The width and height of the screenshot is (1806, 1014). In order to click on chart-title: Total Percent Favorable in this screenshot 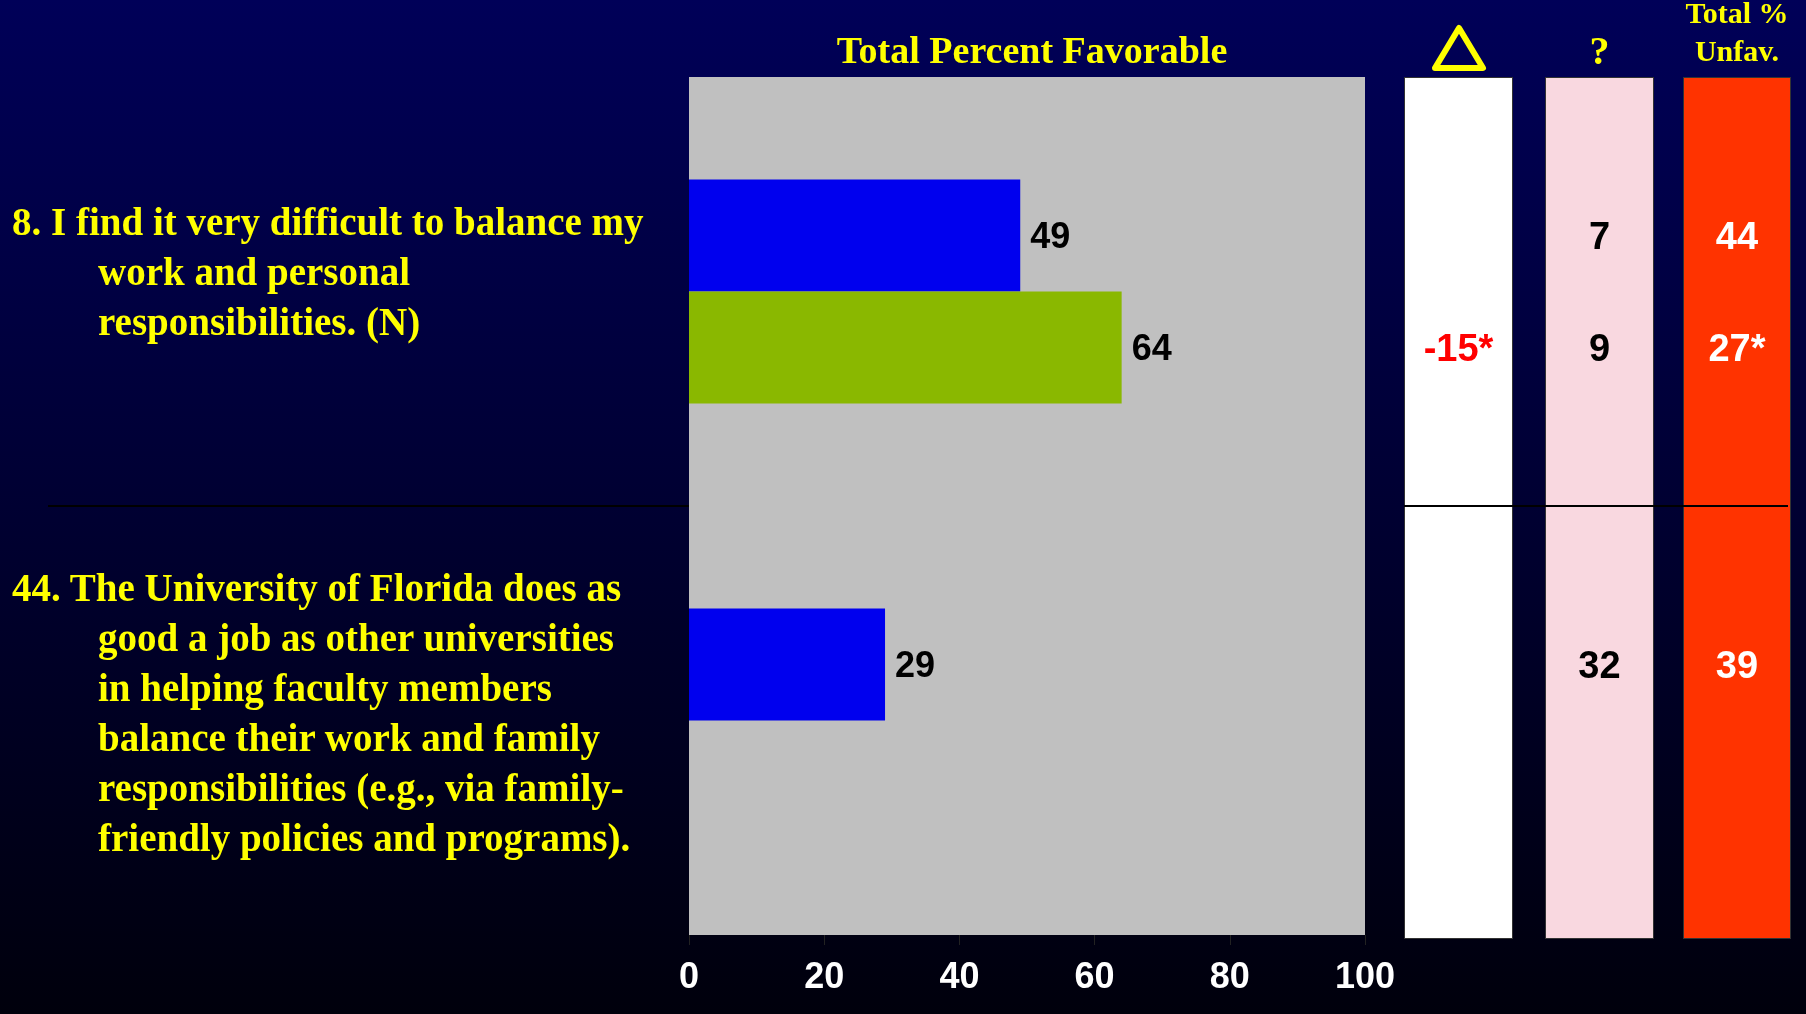, I will do `click(1032, 50)`.